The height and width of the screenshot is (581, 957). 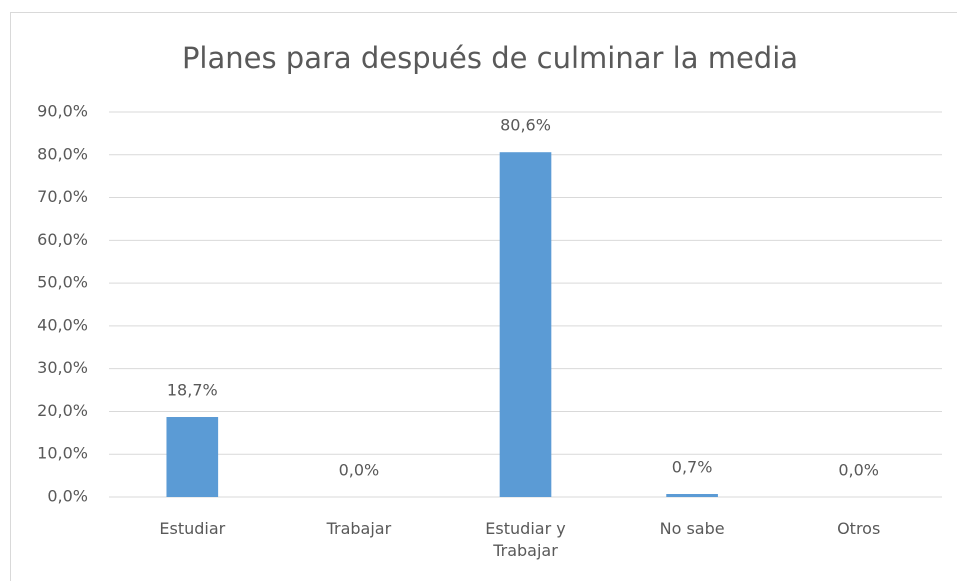 What do you see at coordinates (692, 528) in the screenshot?
I see `x-tick-label: No sabe` at bounding box center [692, 528].